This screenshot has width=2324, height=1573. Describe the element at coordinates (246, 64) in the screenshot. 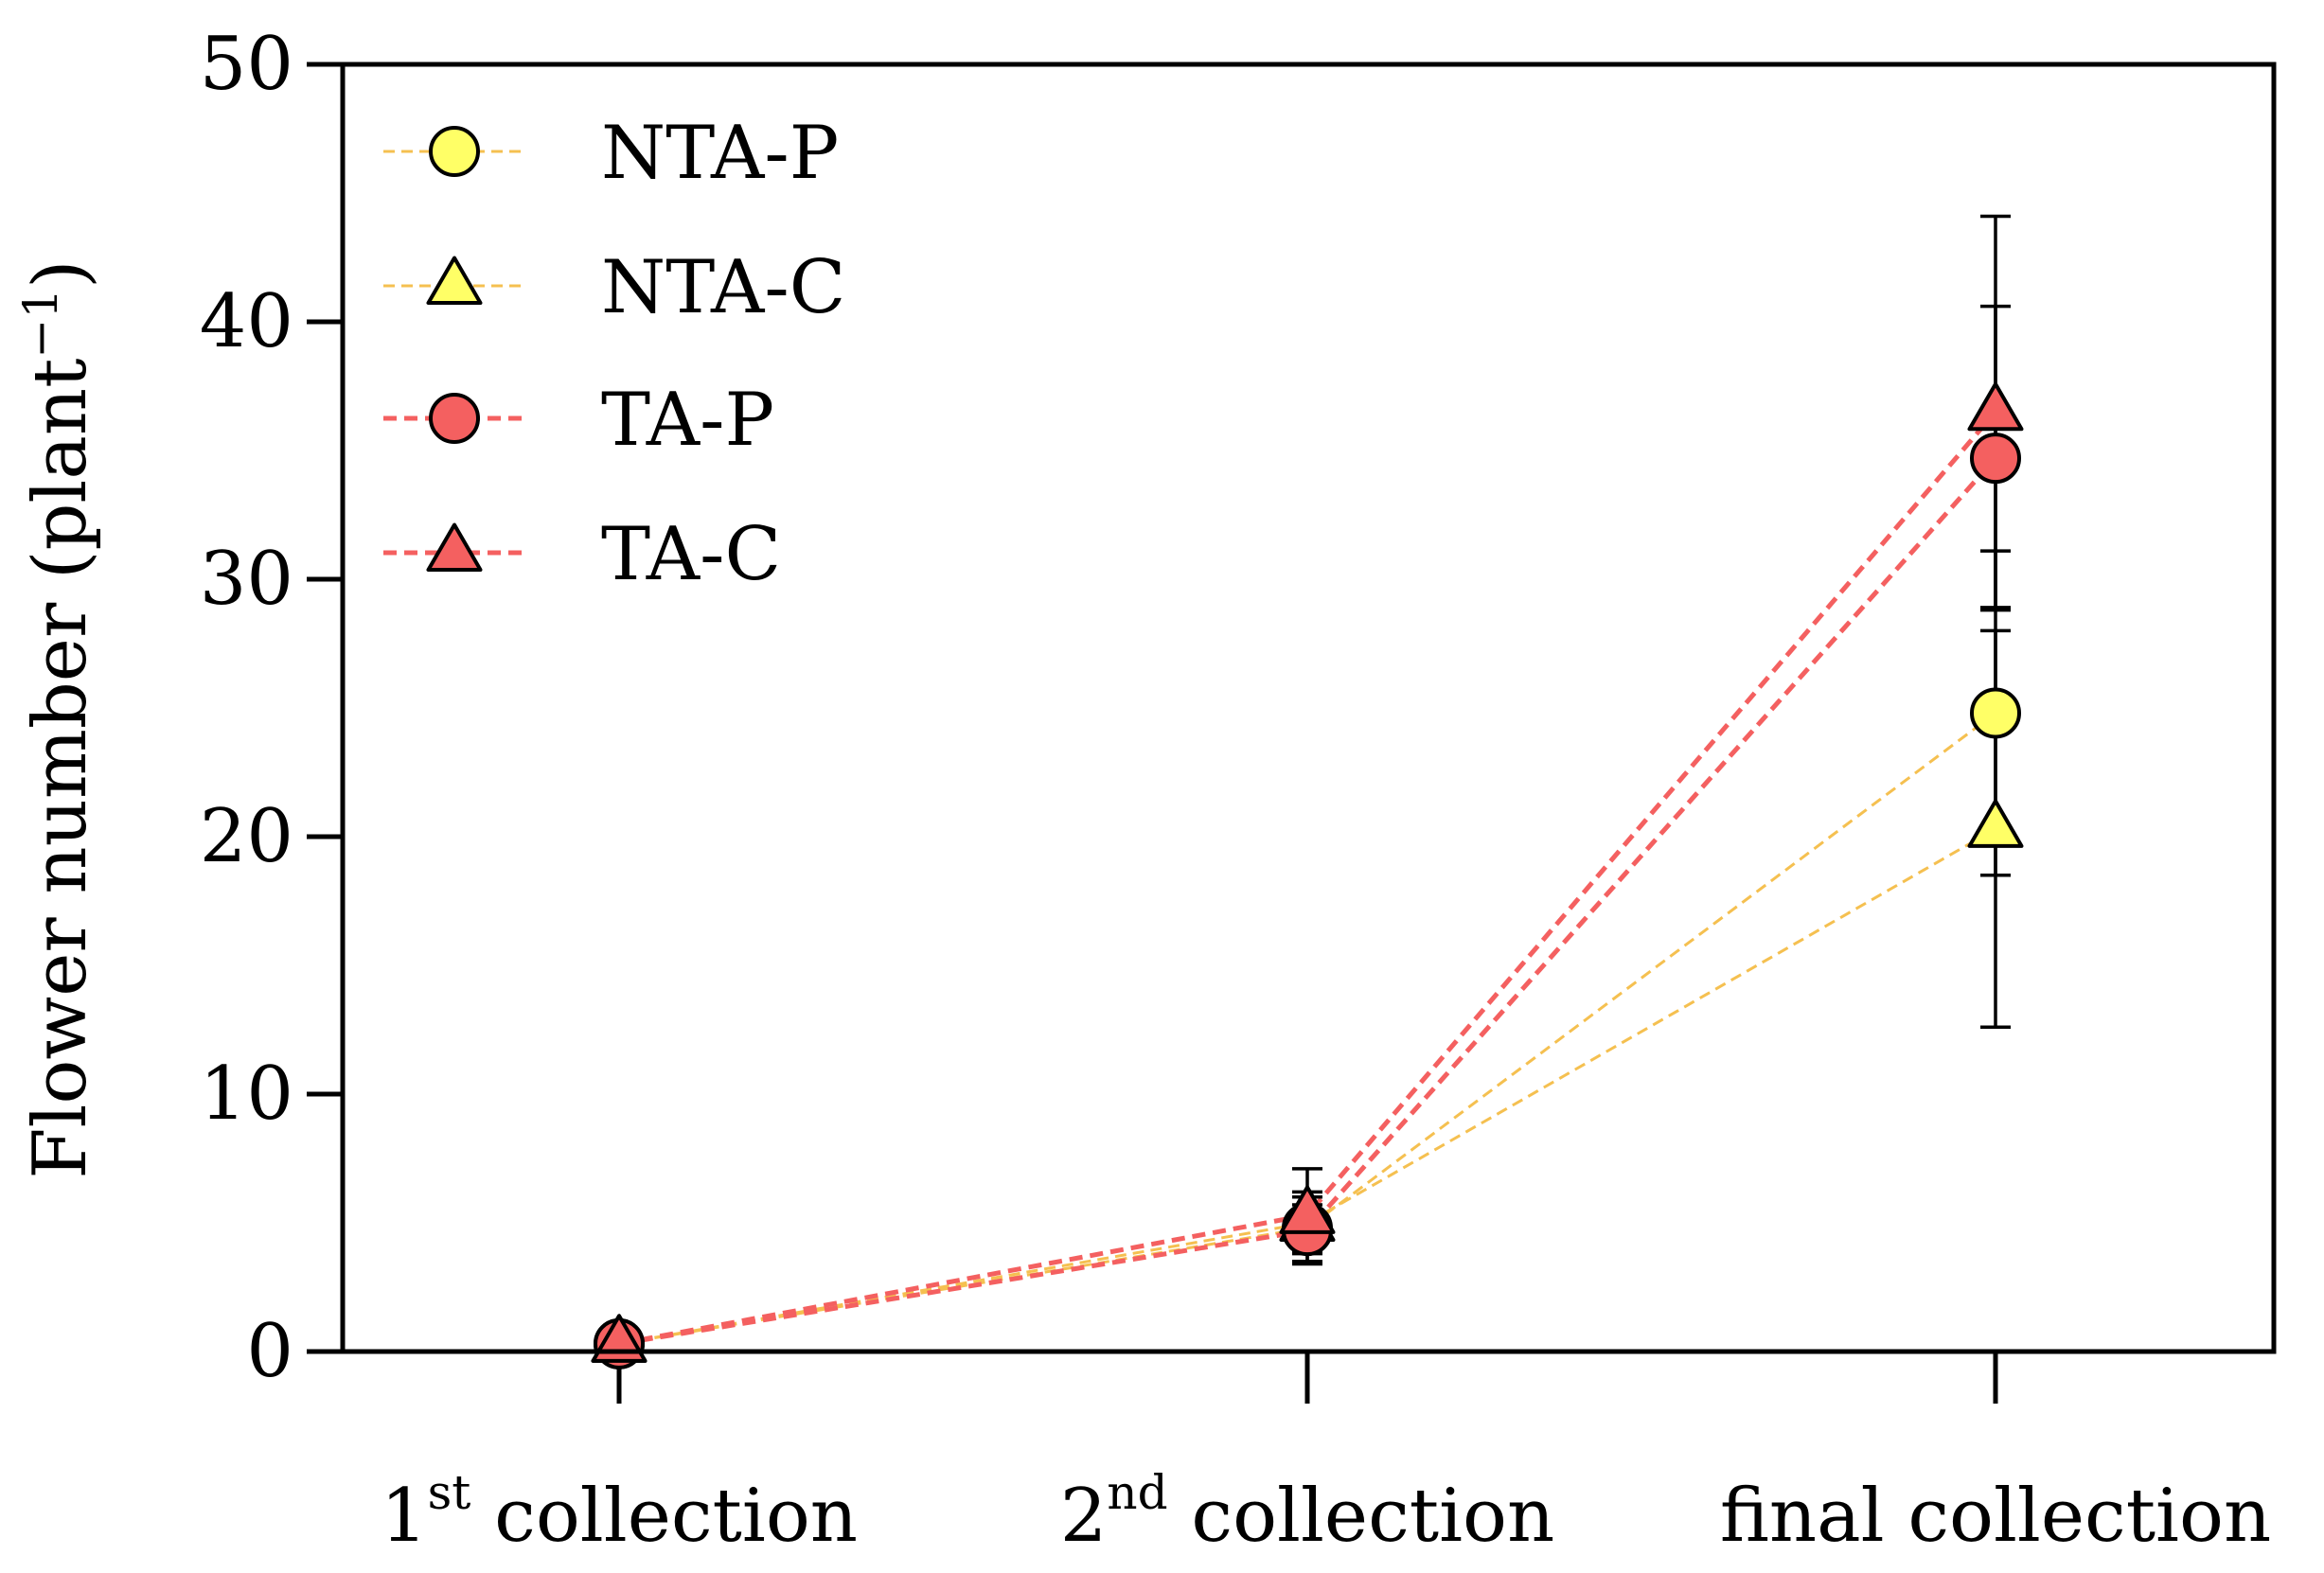

I see `y-tick-label: 50` at that location.